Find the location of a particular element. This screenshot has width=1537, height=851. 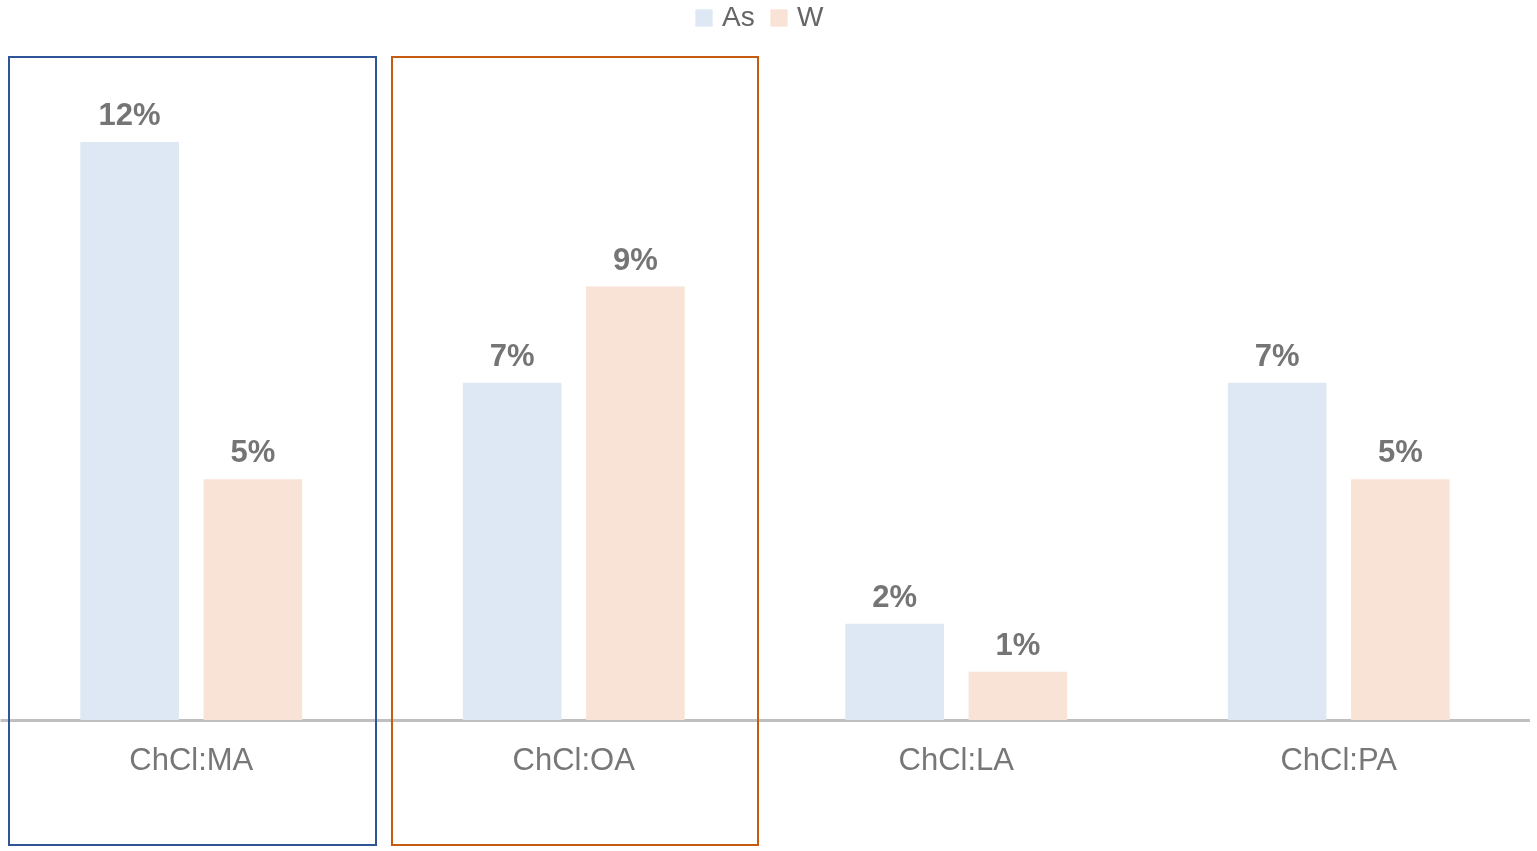

x-tick-label: ChCl:PA is located at coordinates (1339, 759).